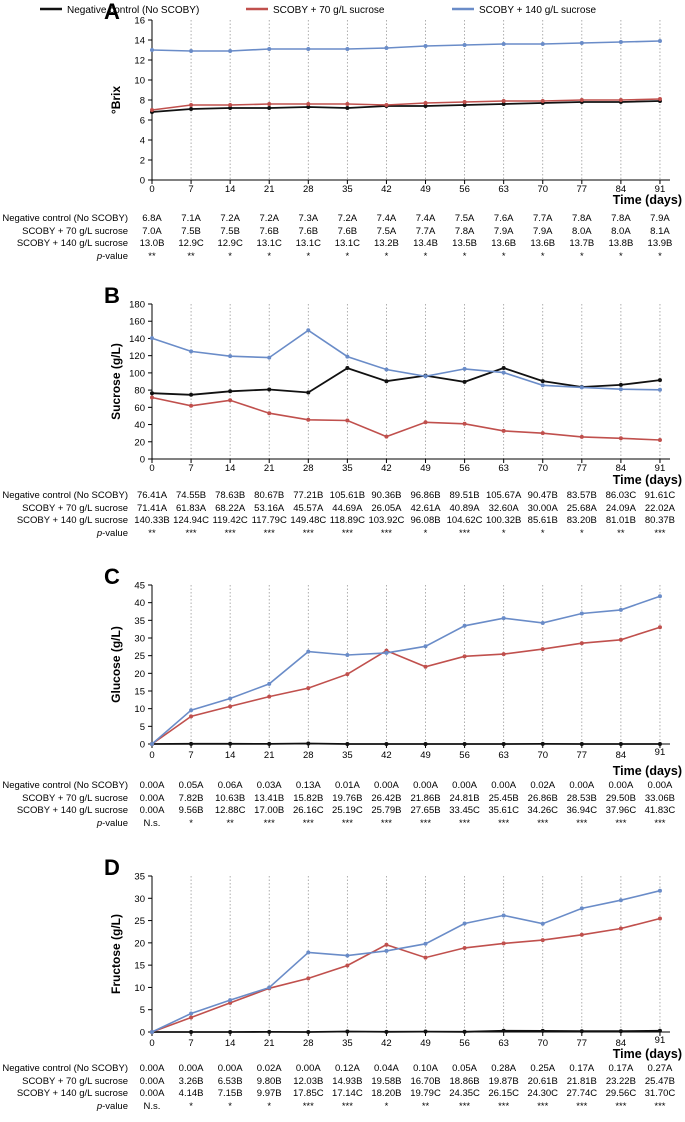 The image size is (685, 1122). Describe the element at coordinates (503, 520) in the screenshot. I see `table-cell: 100.32B` at that location.